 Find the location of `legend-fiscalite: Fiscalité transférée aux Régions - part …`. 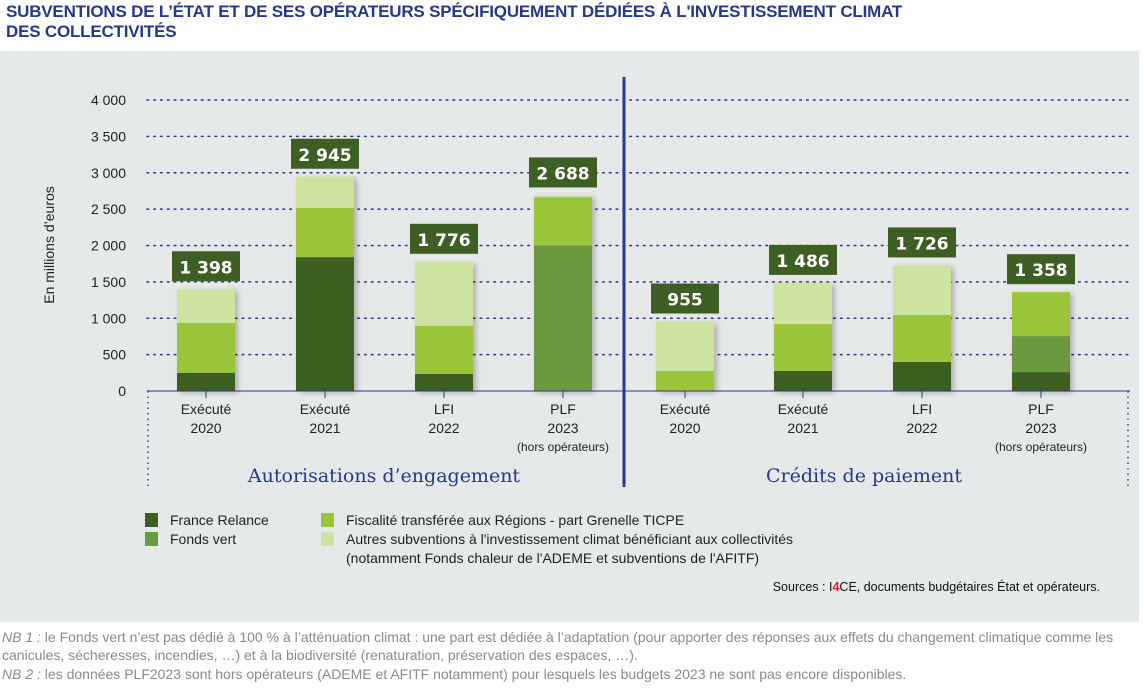

legend-fiscalite: Fiscalité transférée aux Régions - part … is located at coordinates (502, 520).